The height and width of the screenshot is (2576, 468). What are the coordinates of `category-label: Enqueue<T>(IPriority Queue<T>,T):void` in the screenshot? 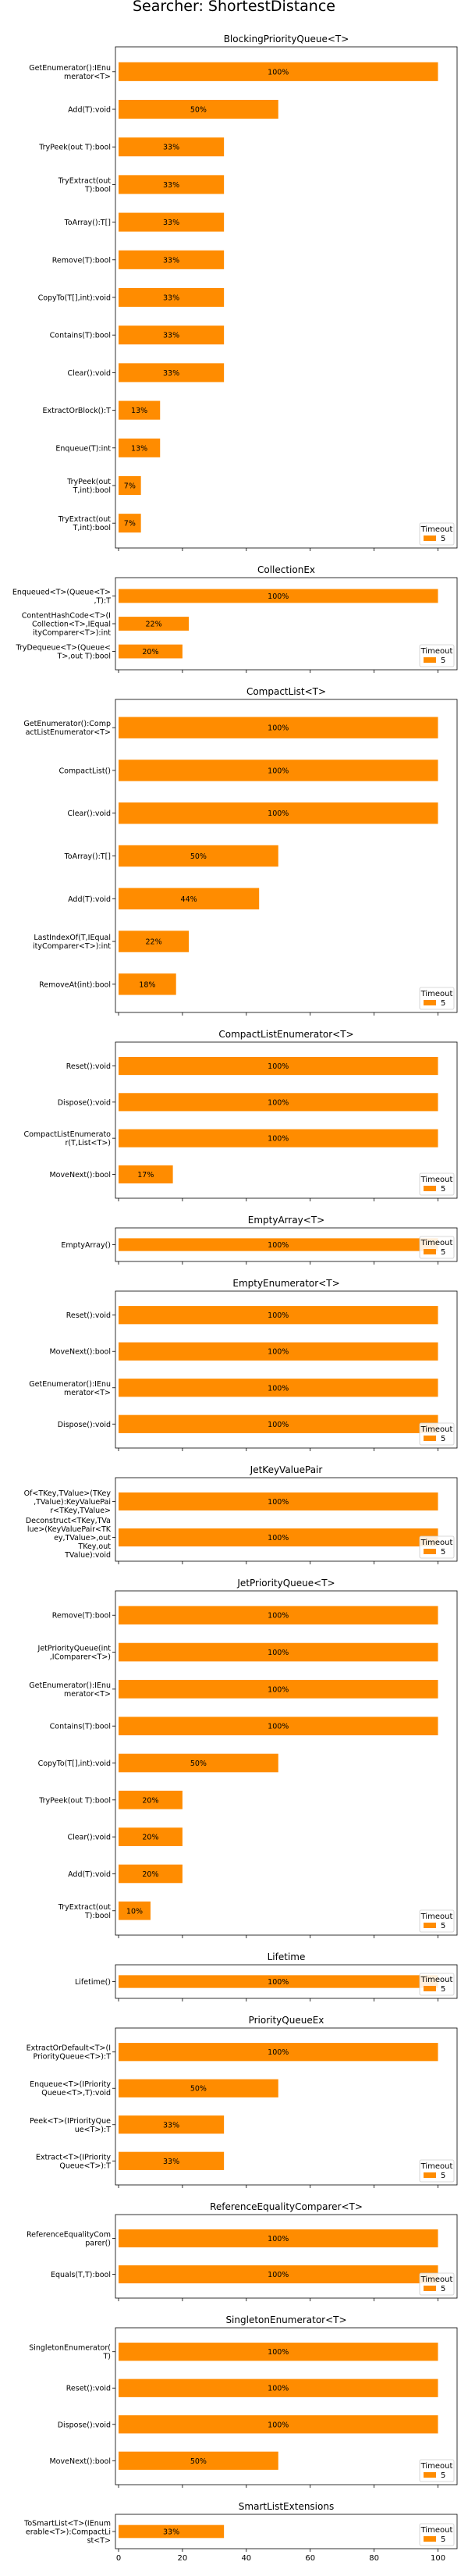 It's located at (70, 2088).